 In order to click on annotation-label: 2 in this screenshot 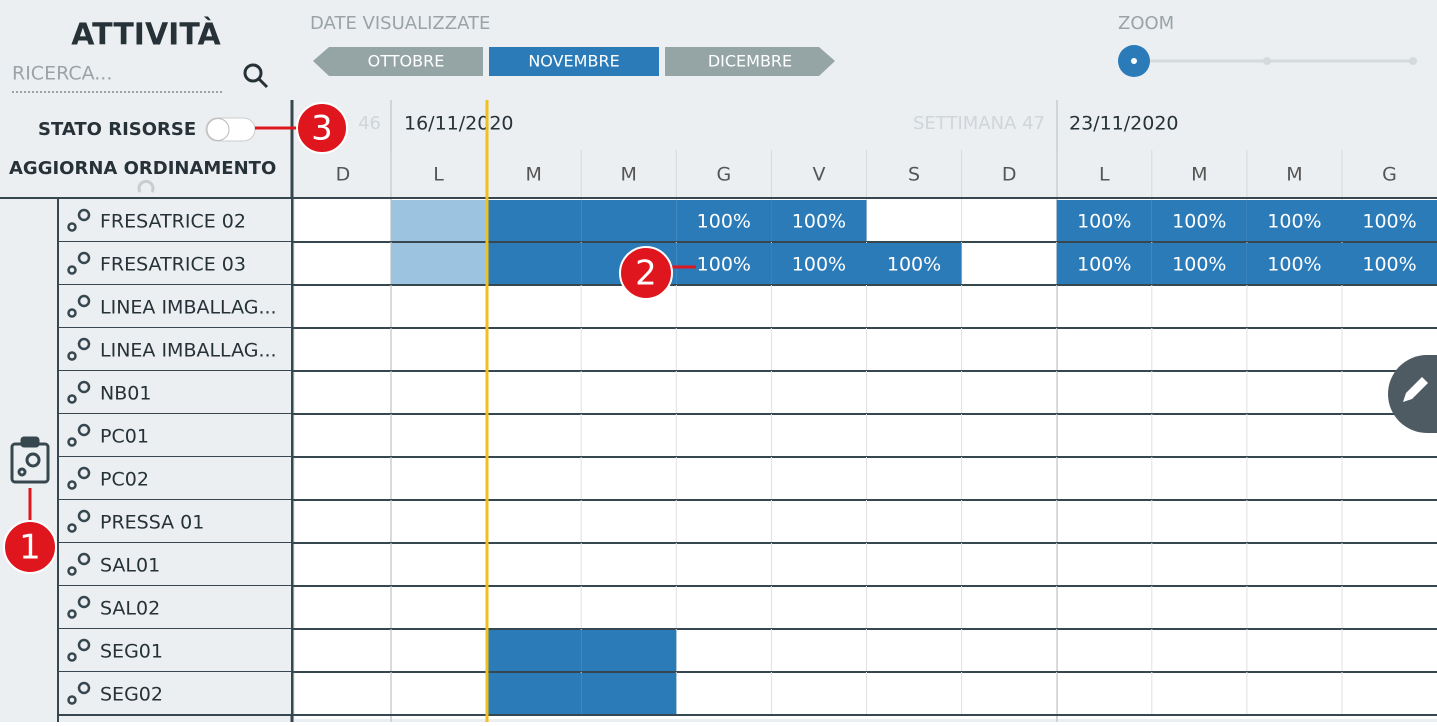, I will do `click(646, 274)`.